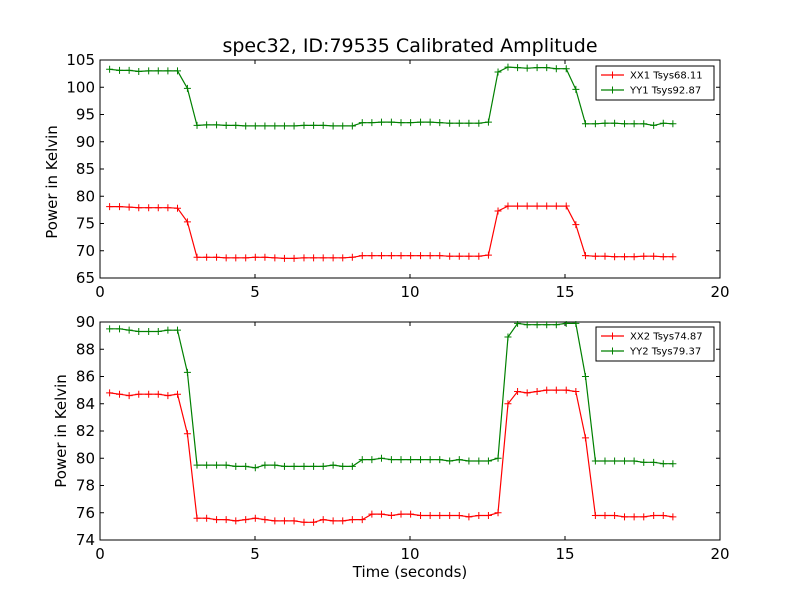 The height and width of the screenshot is (600, 800). What do you see at coordinates (80, 60) in the screenshot?
I see `y-tick-label: 105` at bounding box center [80, 60].